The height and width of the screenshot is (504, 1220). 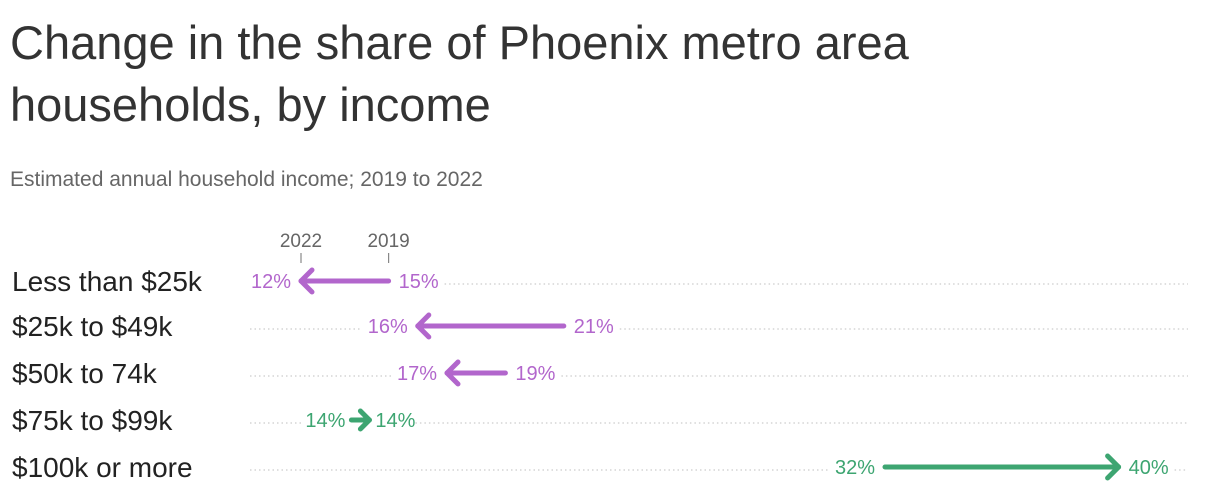 I want to click on value-label-2022: 16%, so click(x=388, y=327).